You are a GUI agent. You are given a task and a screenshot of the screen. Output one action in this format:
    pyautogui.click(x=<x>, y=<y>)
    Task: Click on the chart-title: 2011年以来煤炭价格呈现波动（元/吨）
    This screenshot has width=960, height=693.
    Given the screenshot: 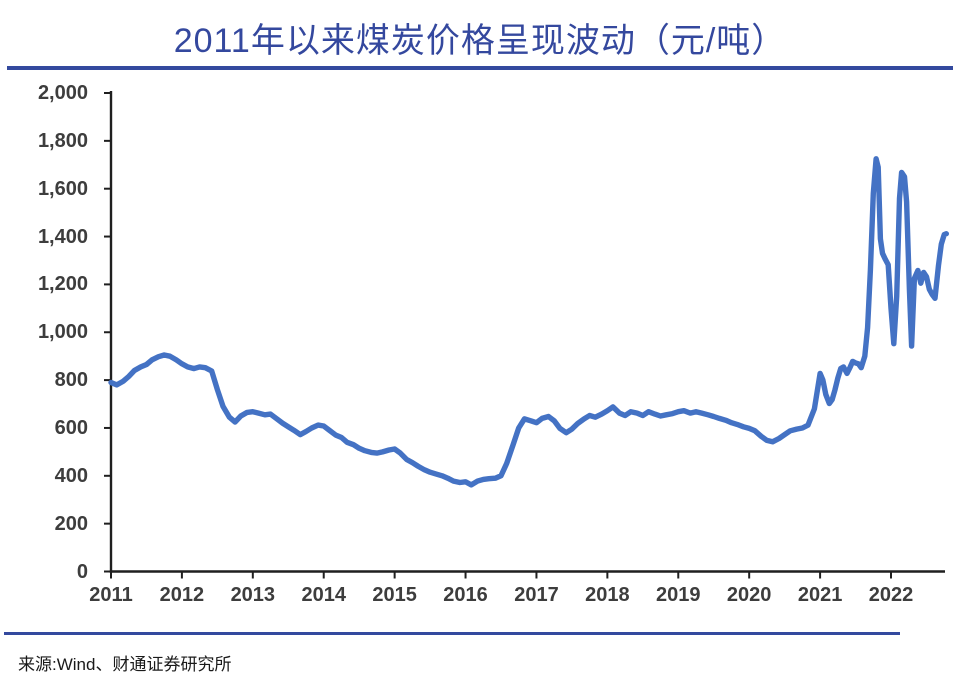 What is the action you would take?
    pyautogui.click(x=480, y=41)
    